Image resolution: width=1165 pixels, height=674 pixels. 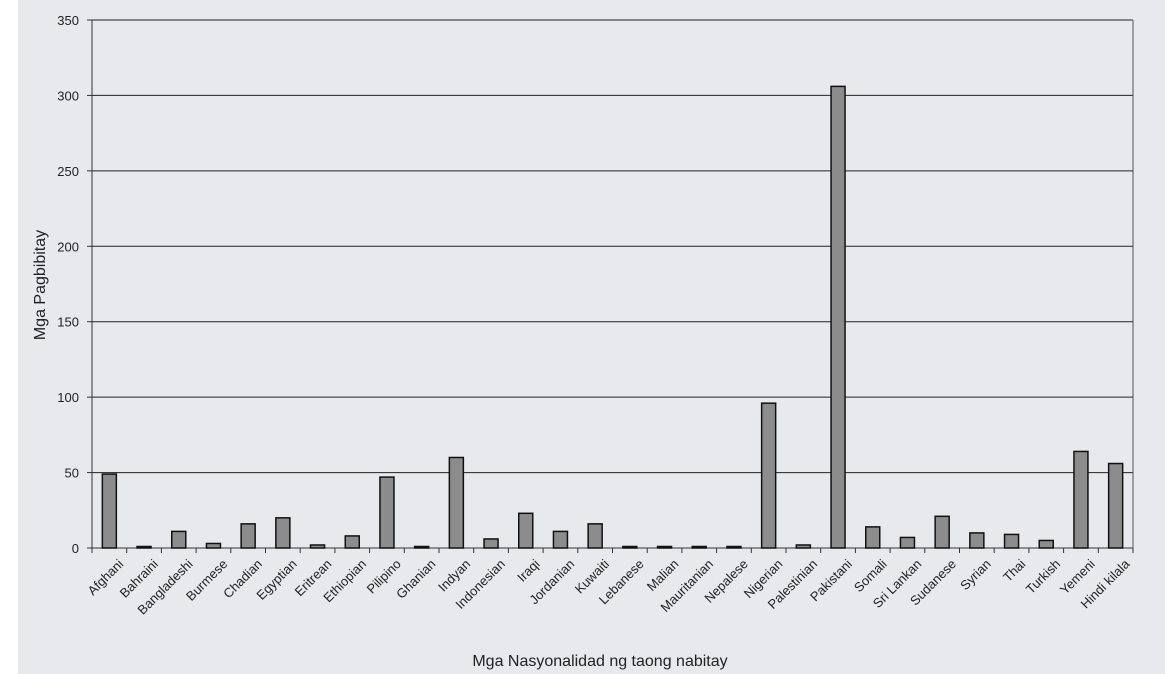 I want to click on y-tick-label: 300, so click(x=68, y=95).